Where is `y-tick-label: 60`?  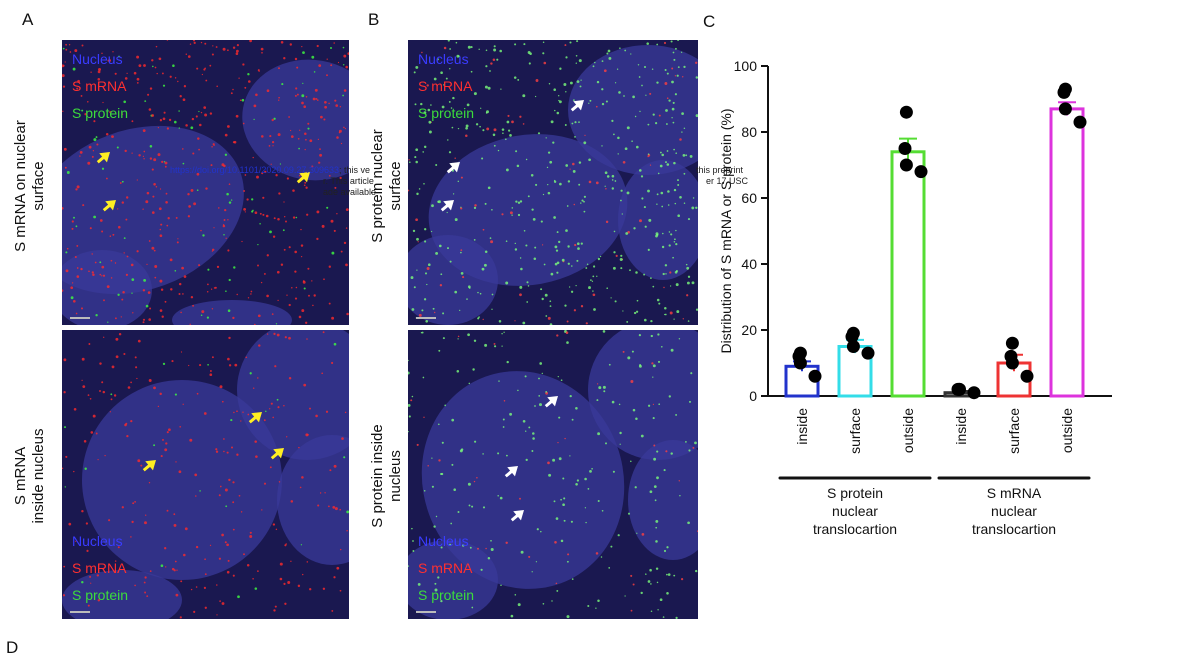
y-tick-label: 60 is located at coordinates (749, 198).